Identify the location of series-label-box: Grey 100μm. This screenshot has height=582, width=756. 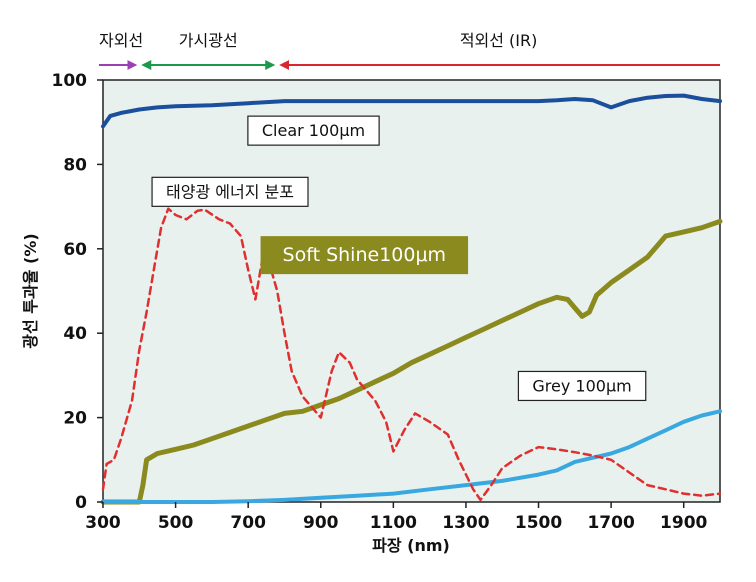
(582, 386).